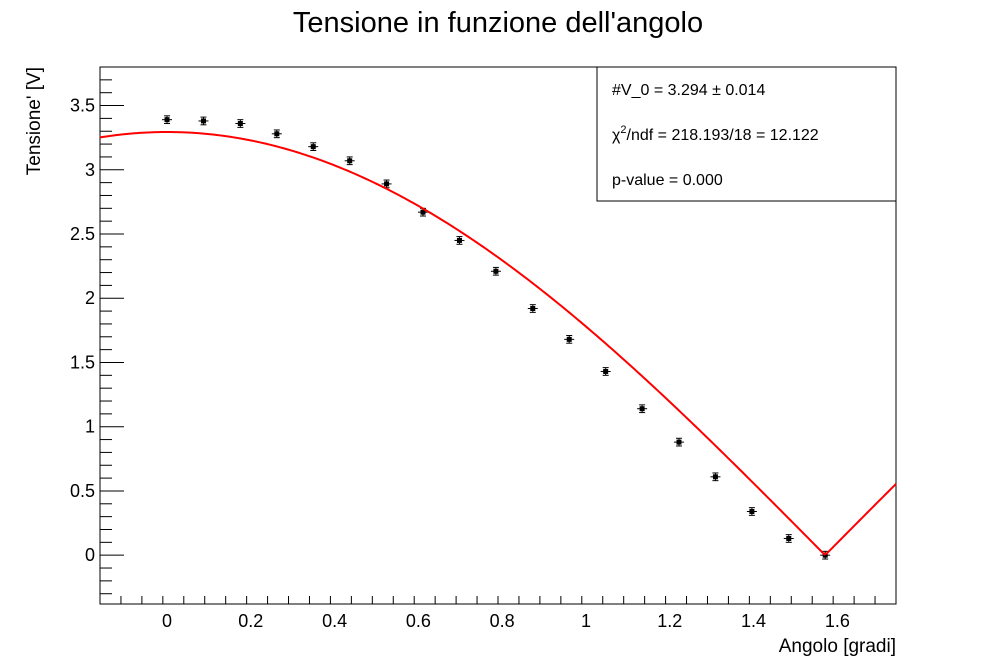 The width and height of the screenshot is (996, 672). I want to click on x-axis: 0 0.2 0.4 0.6 0.8 1 1.2 1.4 1.6, so click(498, 613).